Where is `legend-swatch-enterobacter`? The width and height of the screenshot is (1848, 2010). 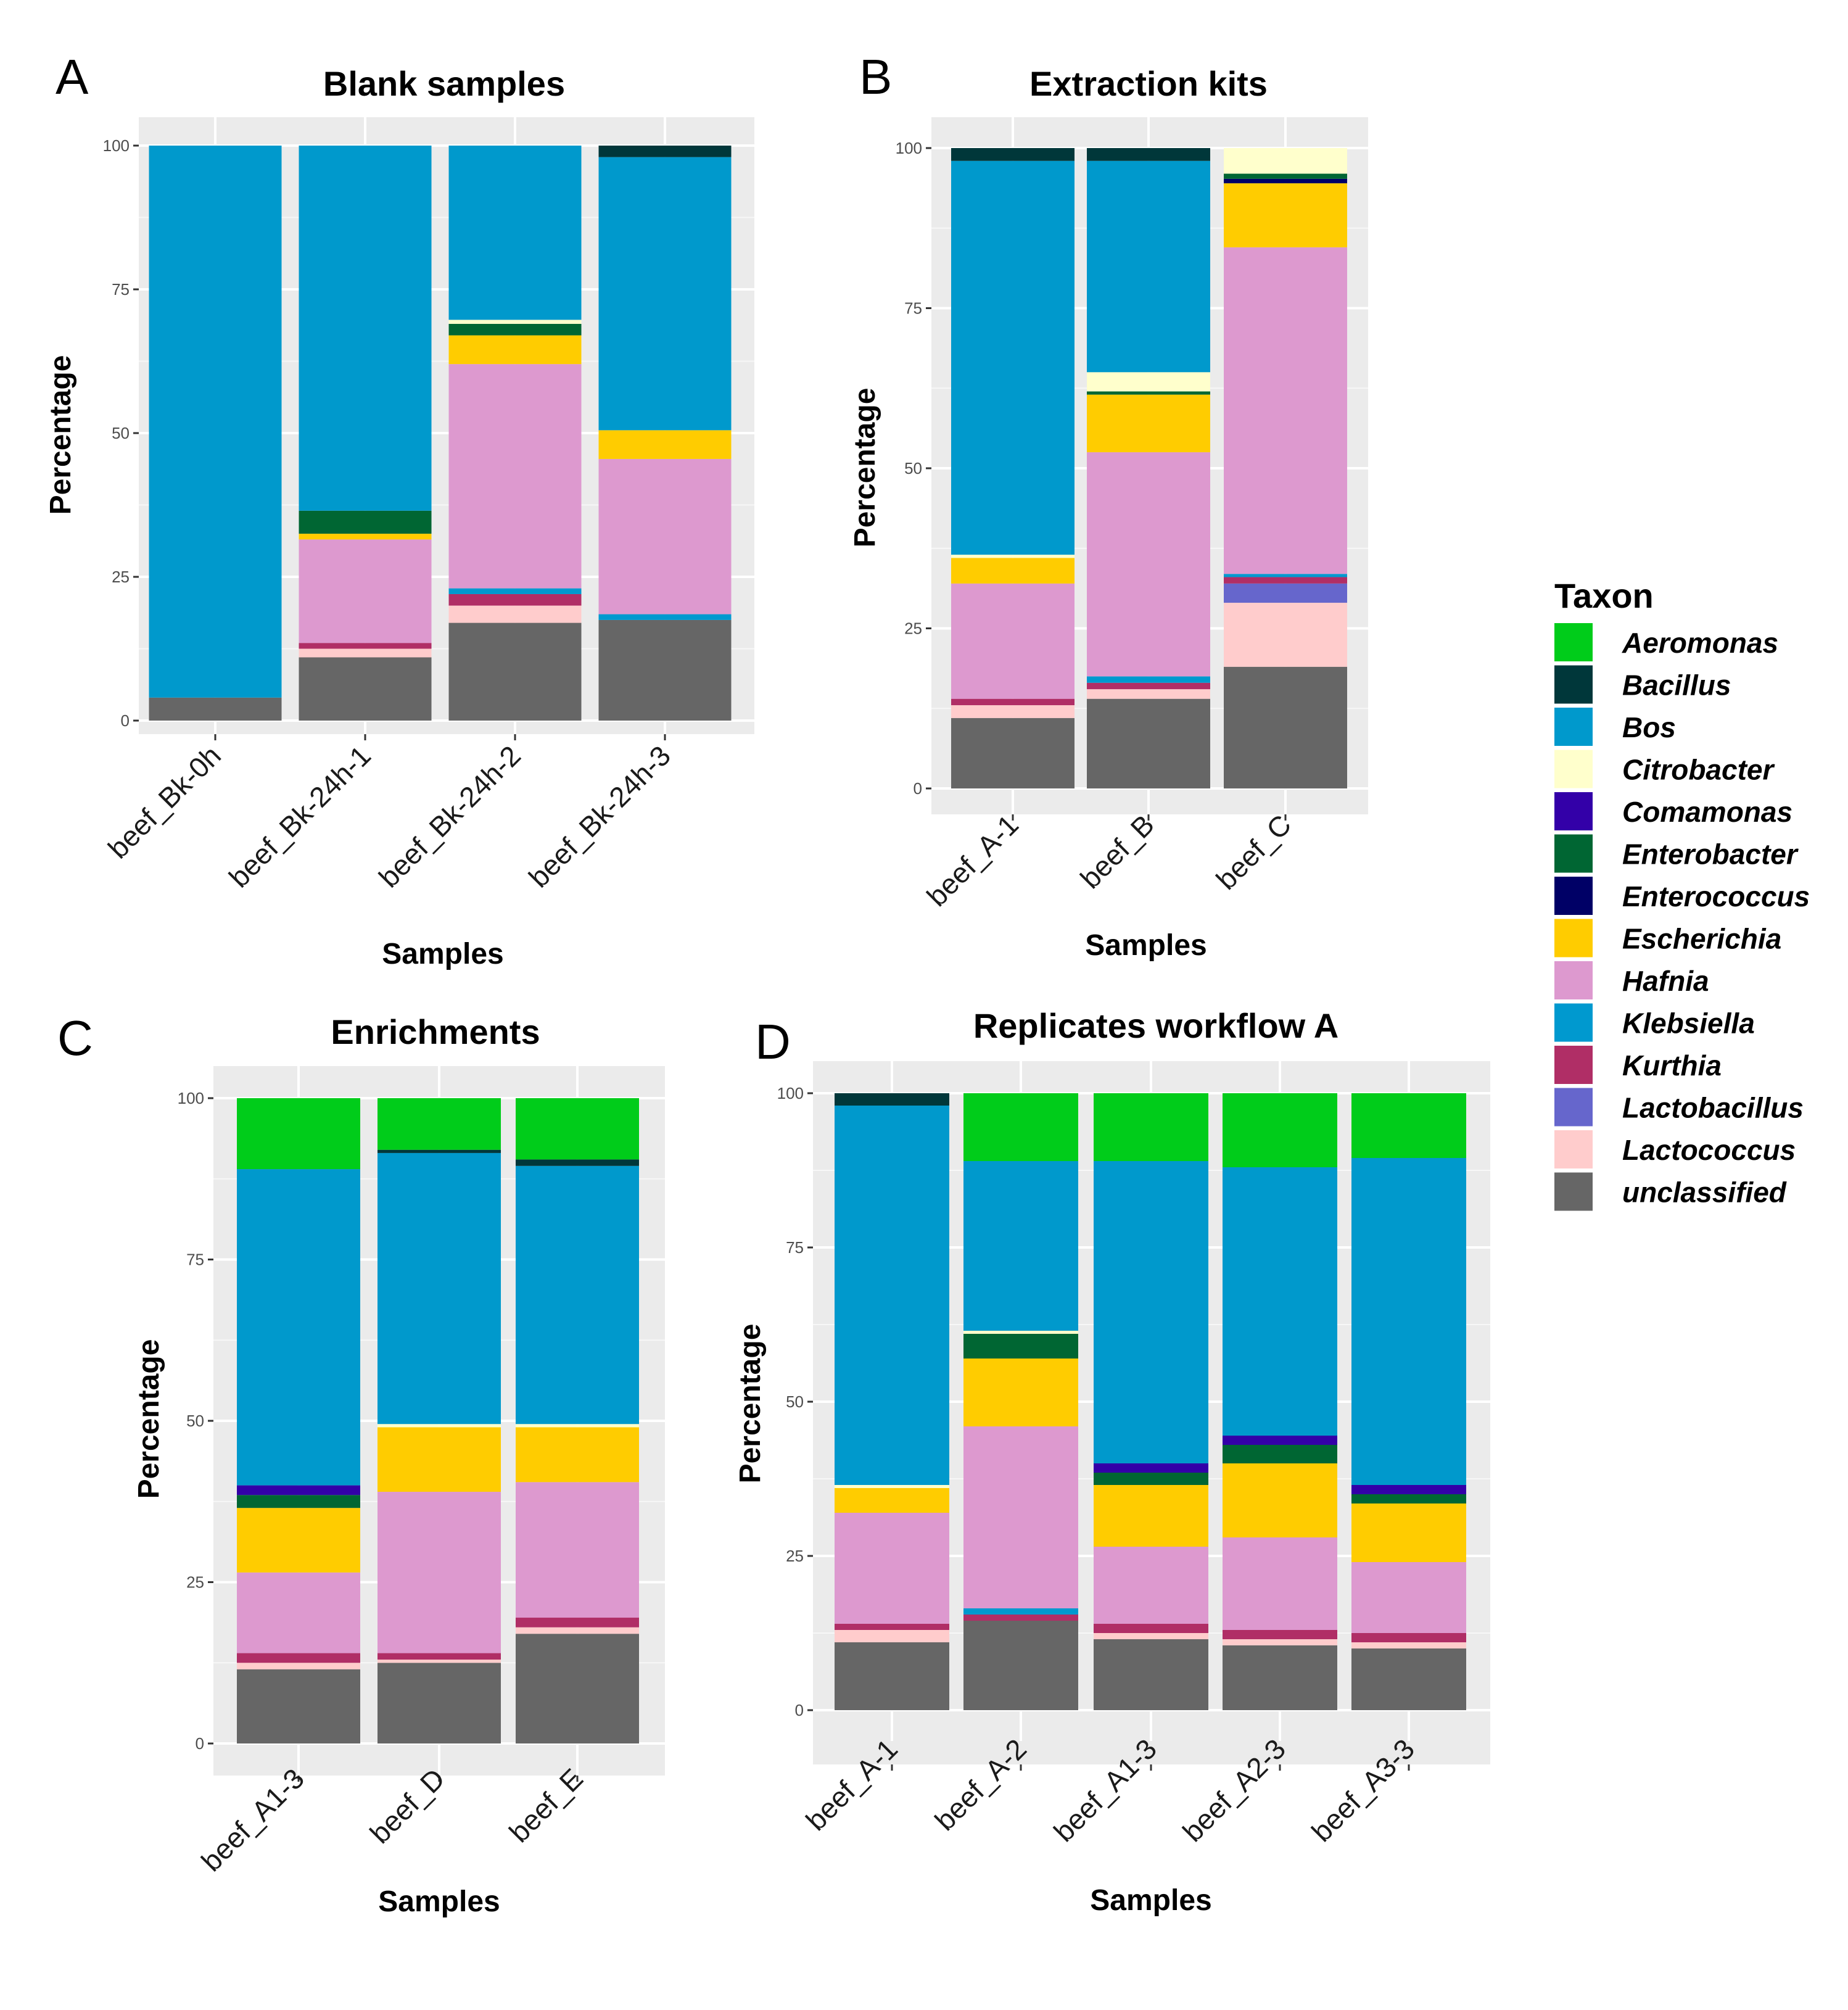 legend-swatch-enterobacter is located at coordinates (1573, 853).